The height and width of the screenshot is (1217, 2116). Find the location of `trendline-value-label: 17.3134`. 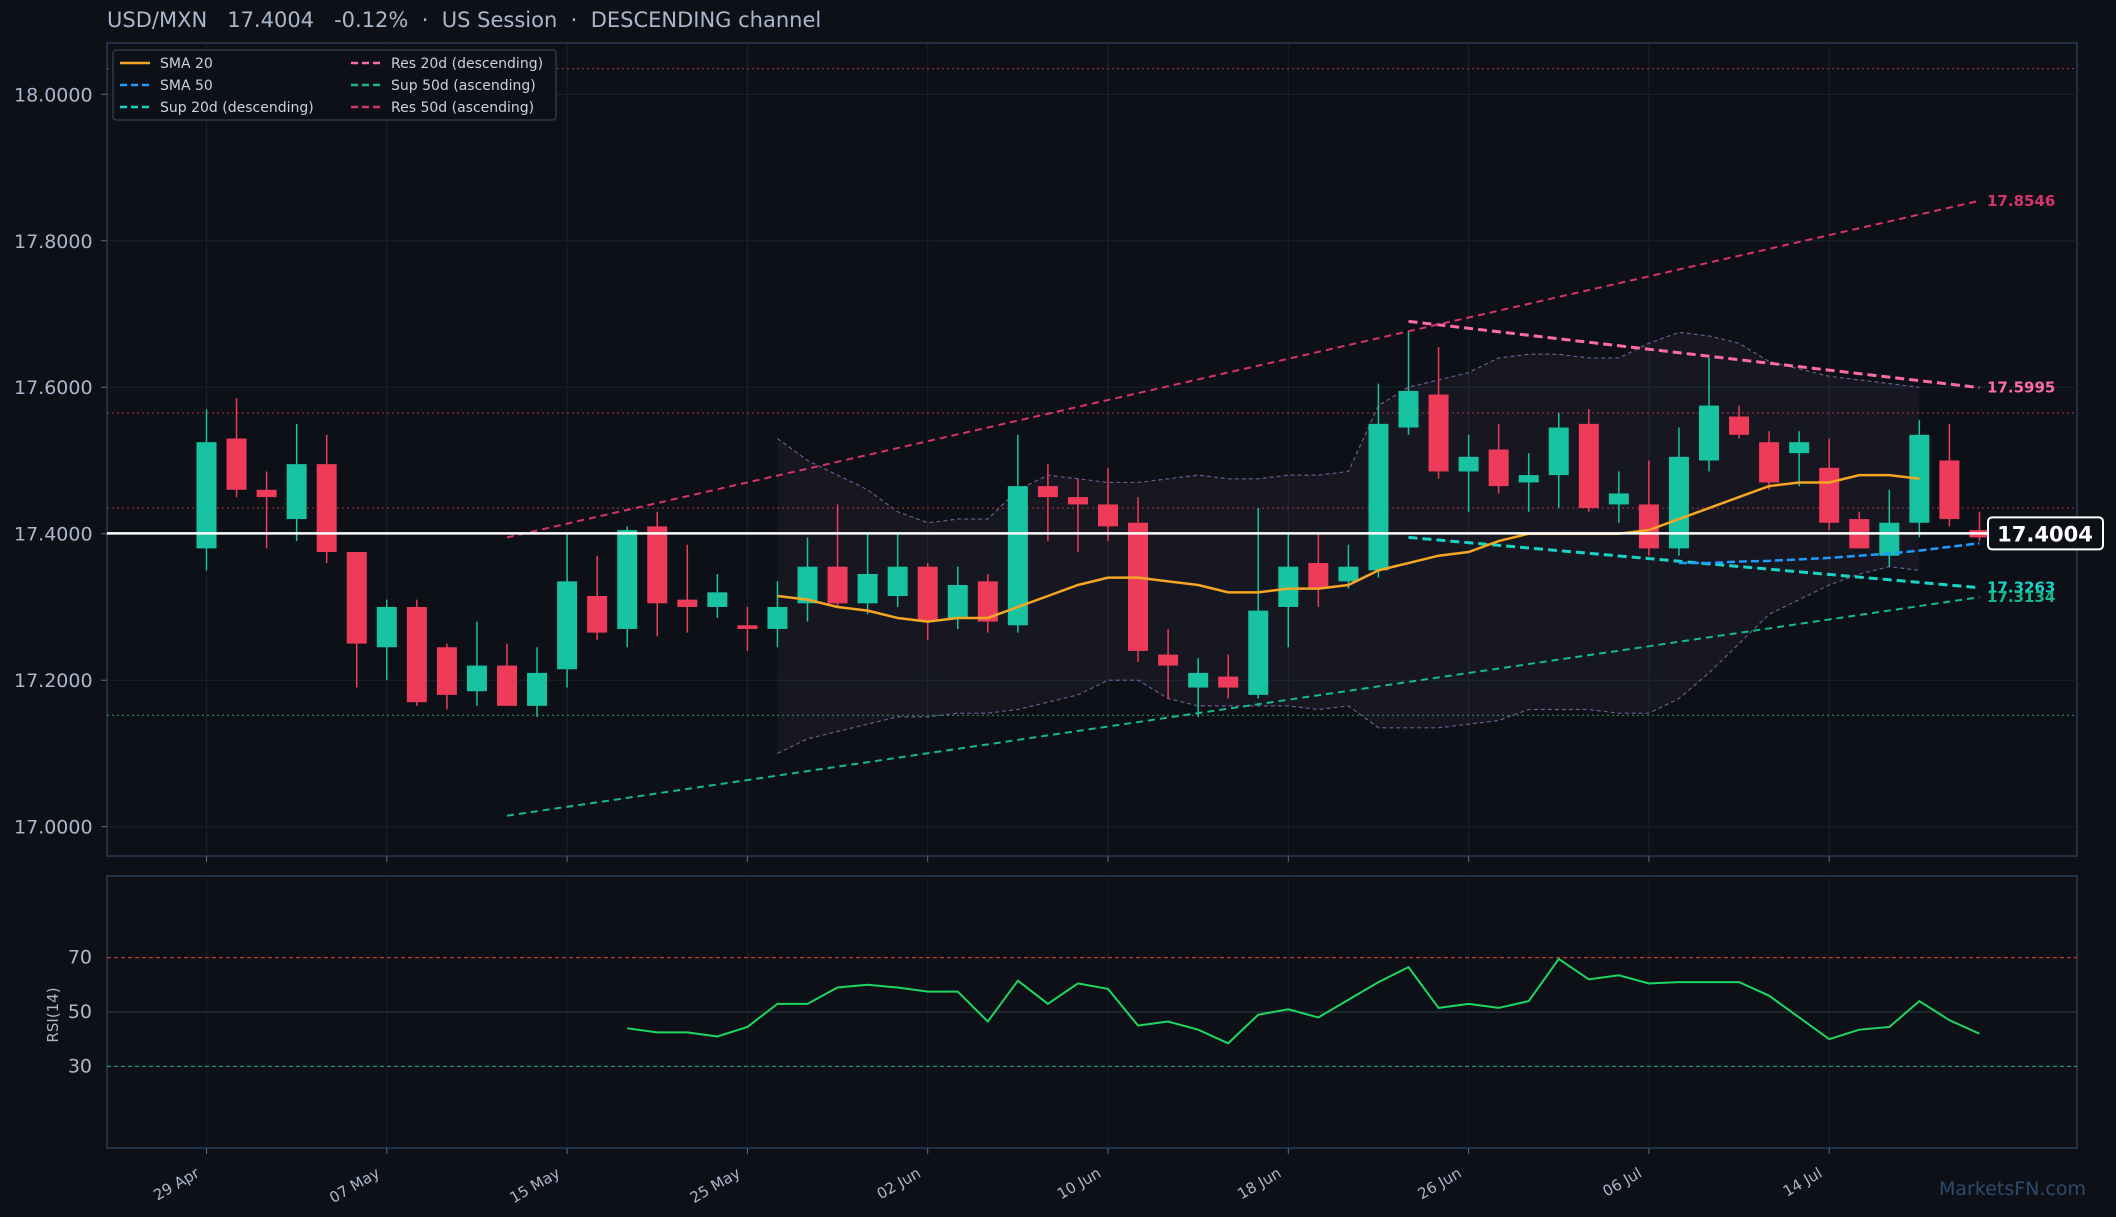

trendline-value-label: 17.3134 is located at coordinates (2021, 597).